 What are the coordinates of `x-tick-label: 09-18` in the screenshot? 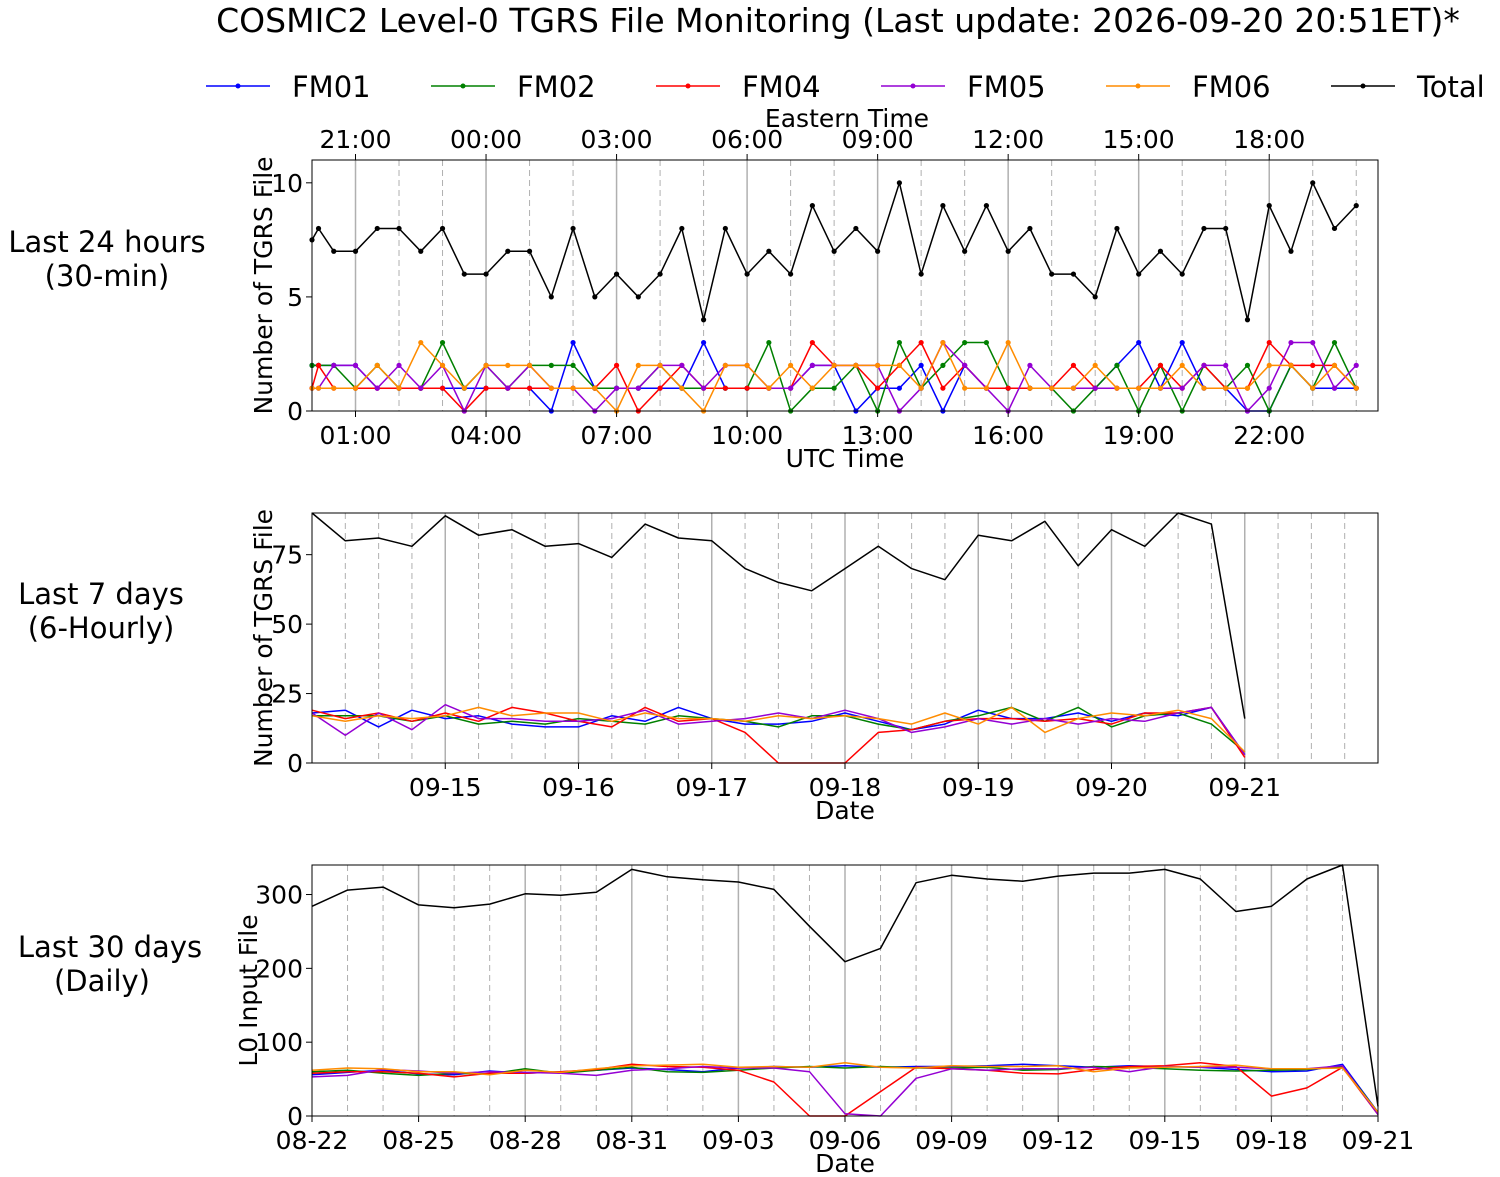 It's located at (845, 787).